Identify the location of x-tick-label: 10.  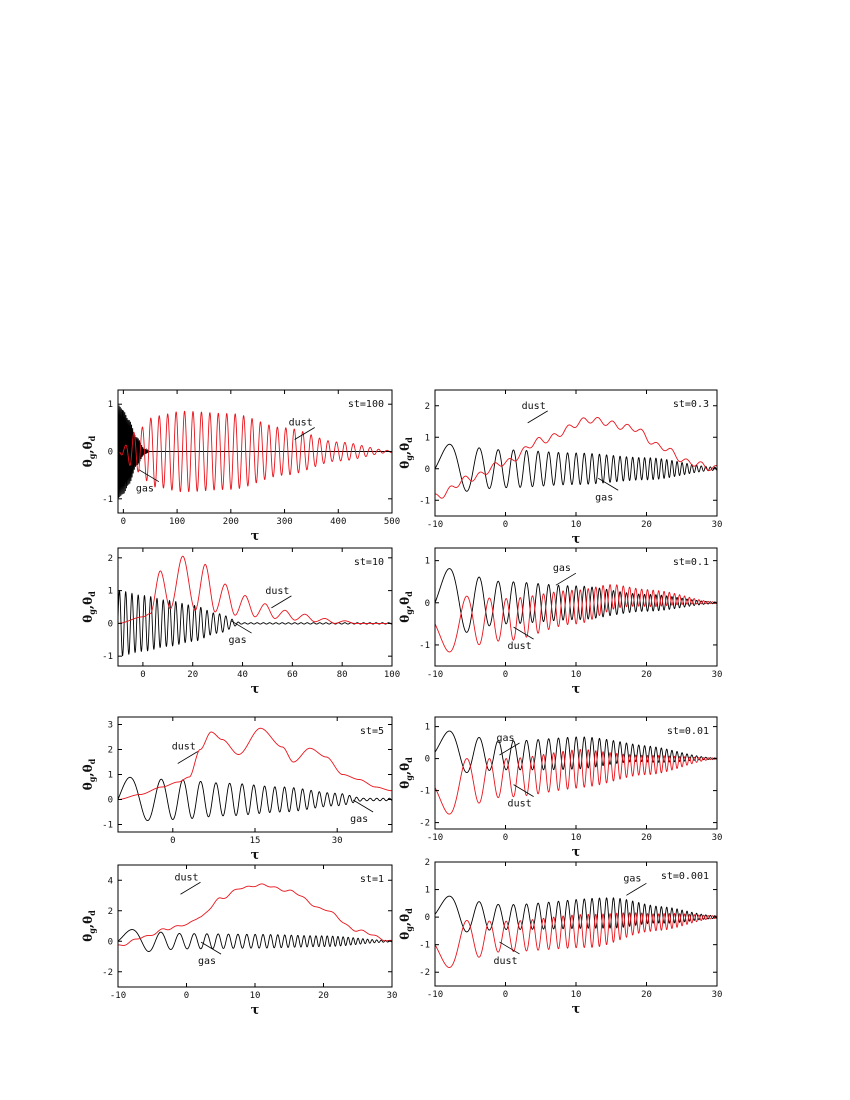
(255, 996).